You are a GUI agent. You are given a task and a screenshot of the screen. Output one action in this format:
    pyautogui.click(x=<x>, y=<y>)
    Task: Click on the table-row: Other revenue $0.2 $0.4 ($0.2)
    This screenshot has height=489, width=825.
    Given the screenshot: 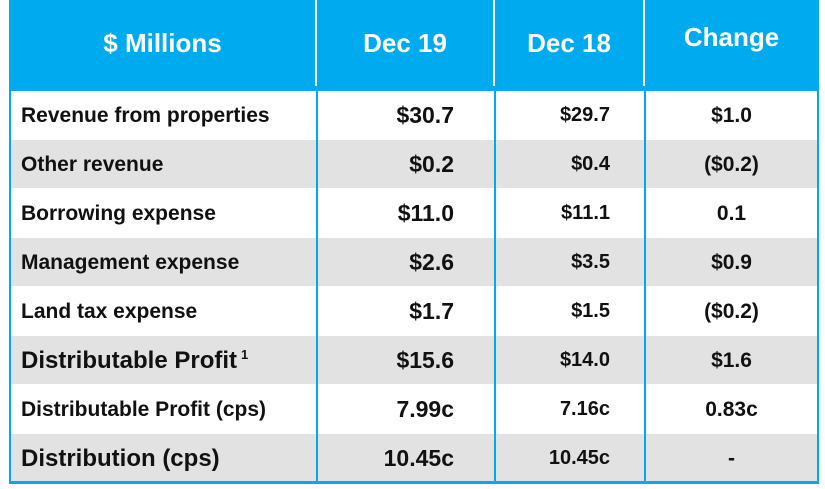 What is the action you would take?
    pyautogui.click(x=414, y=164)
    